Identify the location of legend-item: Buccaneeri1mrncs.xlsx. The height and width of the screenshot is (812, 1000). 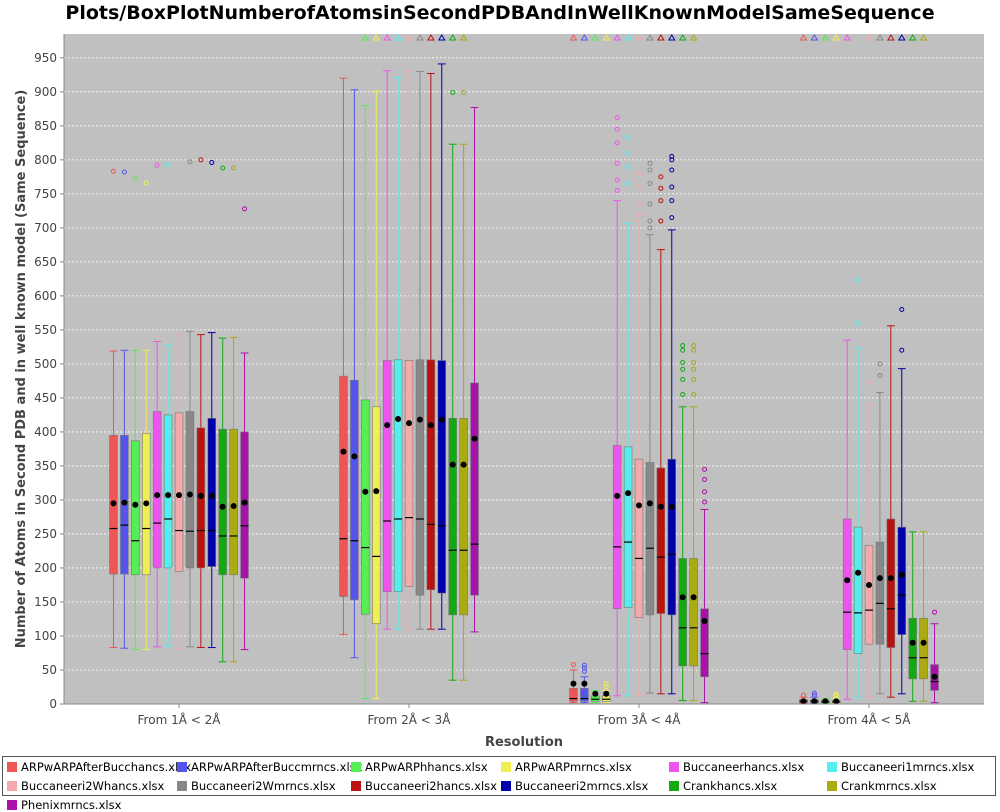
(900, 767).